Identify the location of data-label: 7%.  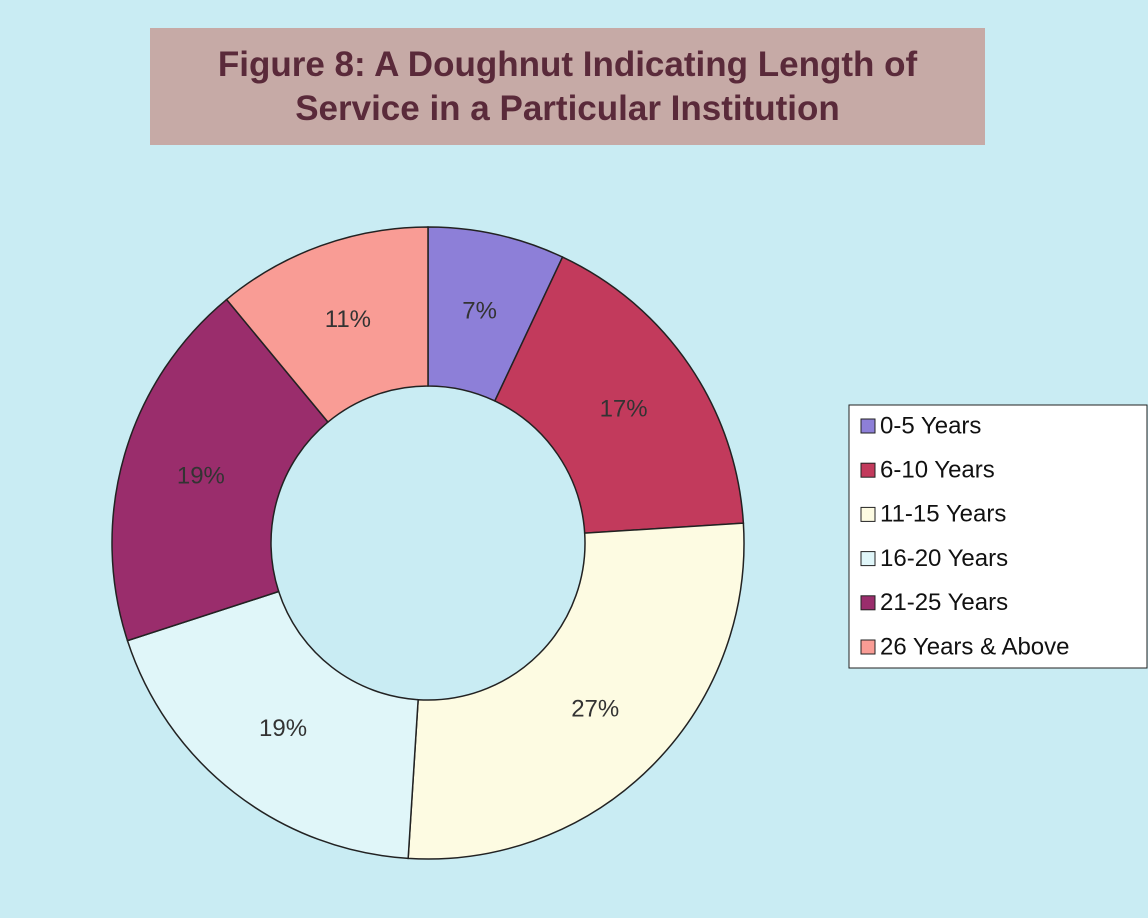
(479, 311).